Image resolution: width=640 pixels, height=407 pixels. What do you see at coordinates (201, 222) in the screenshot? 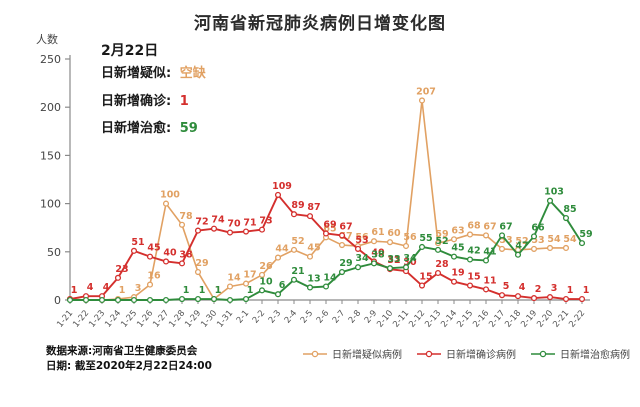
I see `svg-text: 72` at bounding box center [201, 222].